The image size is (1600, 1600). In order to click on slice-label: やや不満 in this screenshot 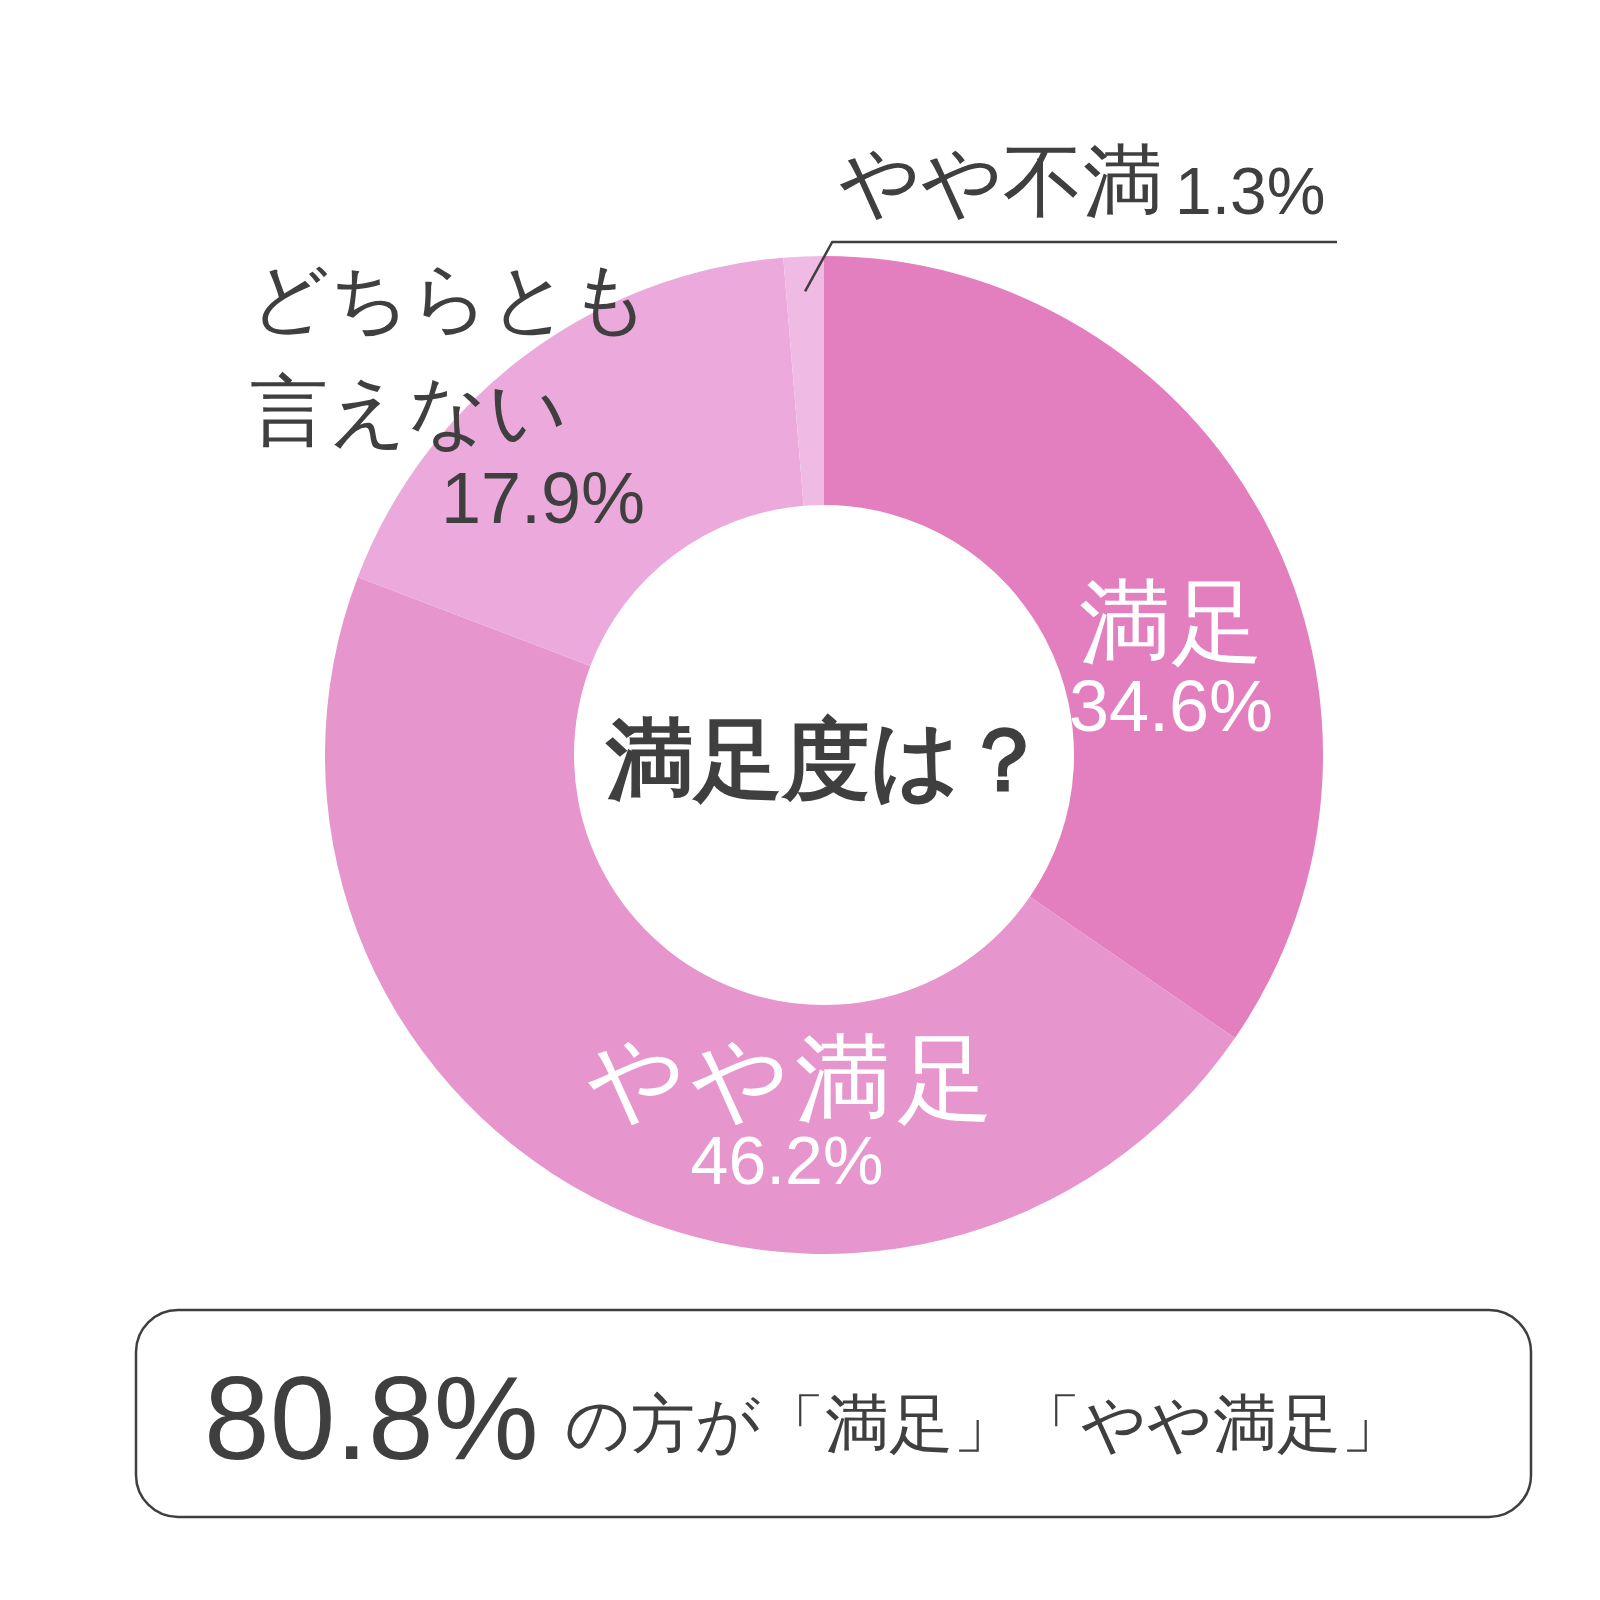, I will do `click(1001, 181)`.